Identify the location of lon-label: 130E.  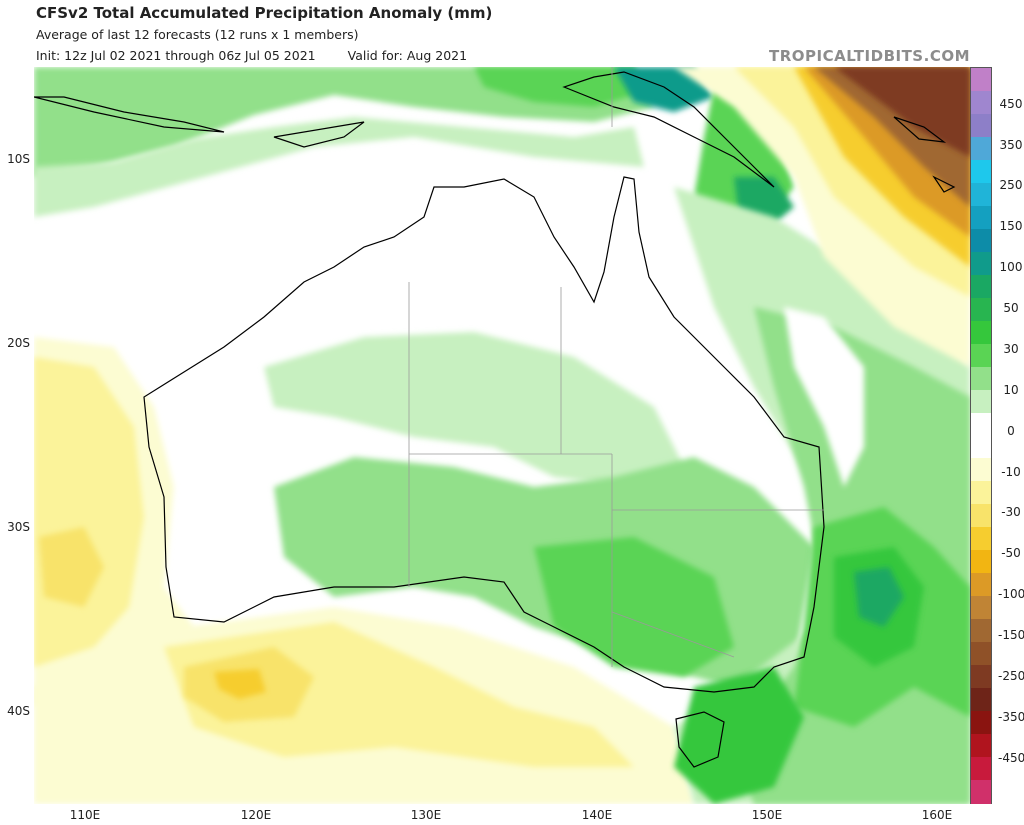
(426, 815).